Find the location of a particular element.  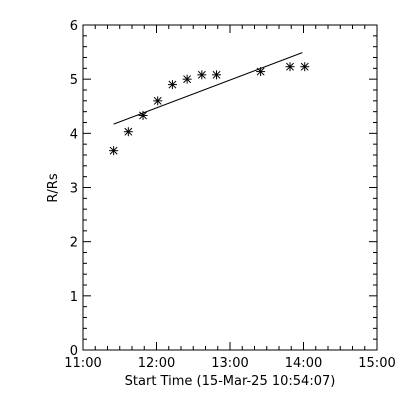

y-tick-label: 1 is located at coordinates (74, 297).